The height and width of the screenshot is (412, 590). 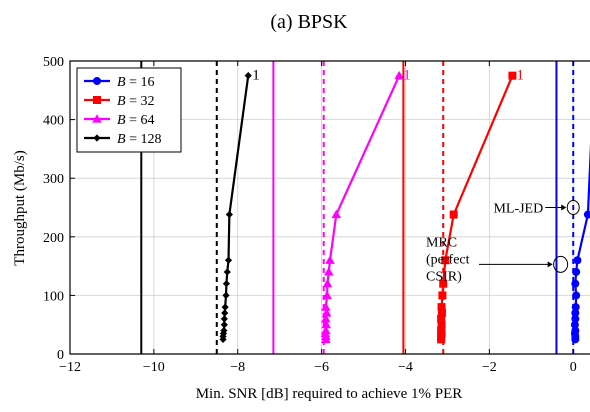 What do you see at coordinates (140, 120) in the screenshot?
I see `legend-value: = 64` at bounding box center [140, 120].